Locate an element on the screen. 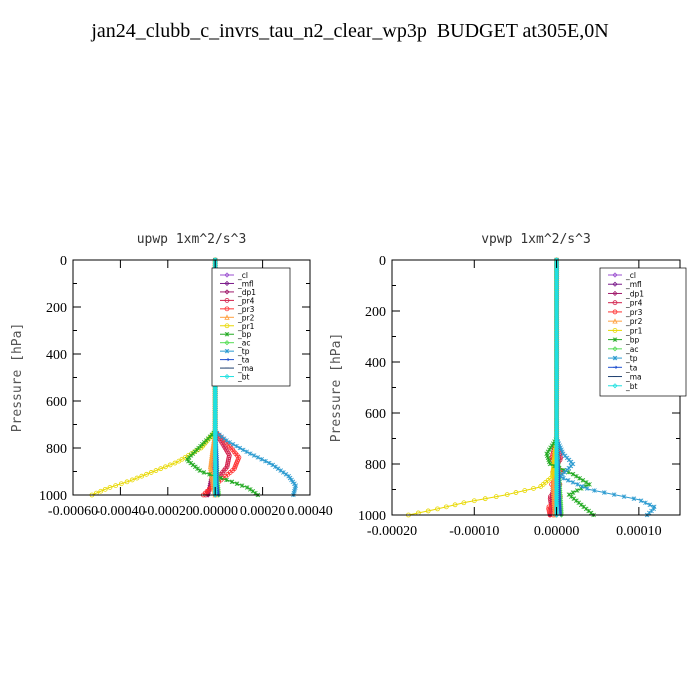 The height and width of the screenshot is (700, 700). x-tick-label: -0.00020 is located at coordinates (168, 511).